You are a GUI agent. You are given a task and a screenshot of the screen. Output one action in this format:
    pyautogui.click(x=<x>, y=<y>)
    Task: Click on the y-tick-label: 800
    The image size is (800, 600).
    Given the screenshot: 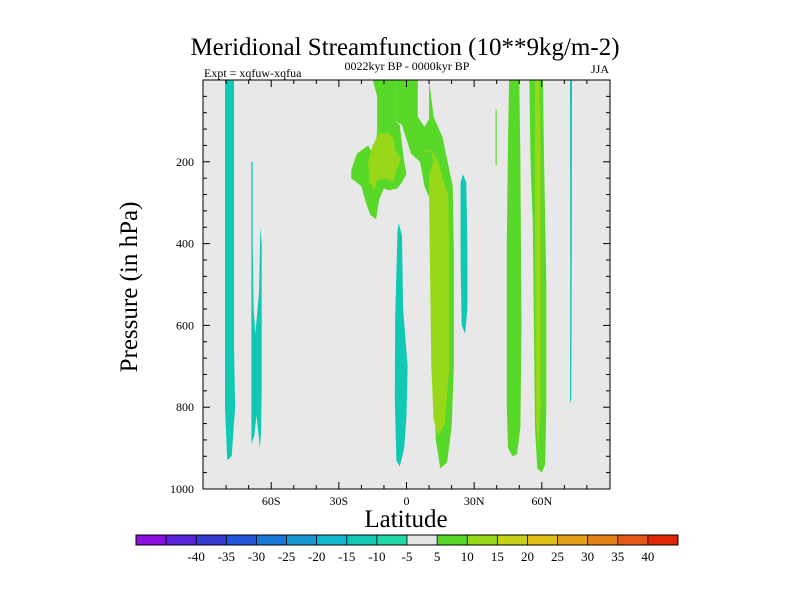 What is the action you would take?
    pyautogui.click(x=185, y=407)
    